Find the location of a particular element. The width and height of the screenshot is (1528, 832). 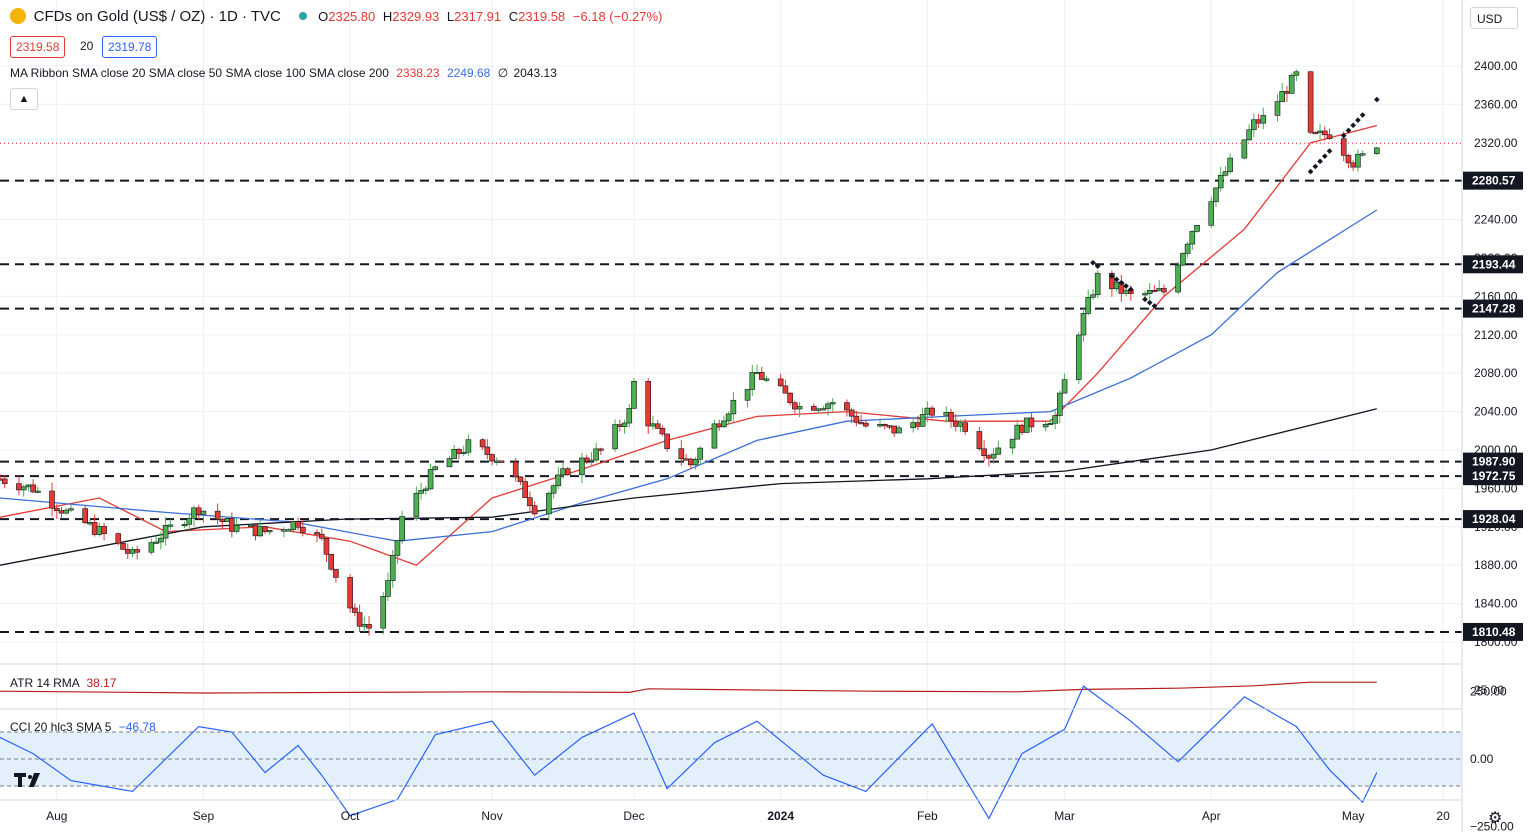

collapse-legend-button: ▲ is located at coordinates (24, 99).